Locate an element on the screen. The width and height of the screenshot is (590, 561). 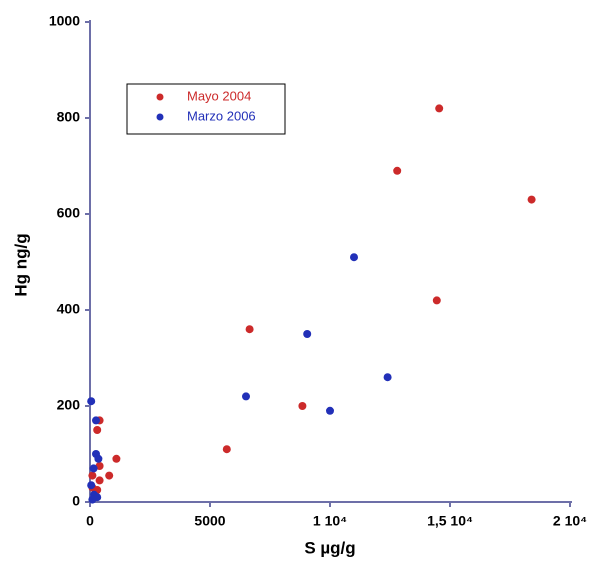
legend-label: Marzo 2006 is located at coordinates (221, 115).